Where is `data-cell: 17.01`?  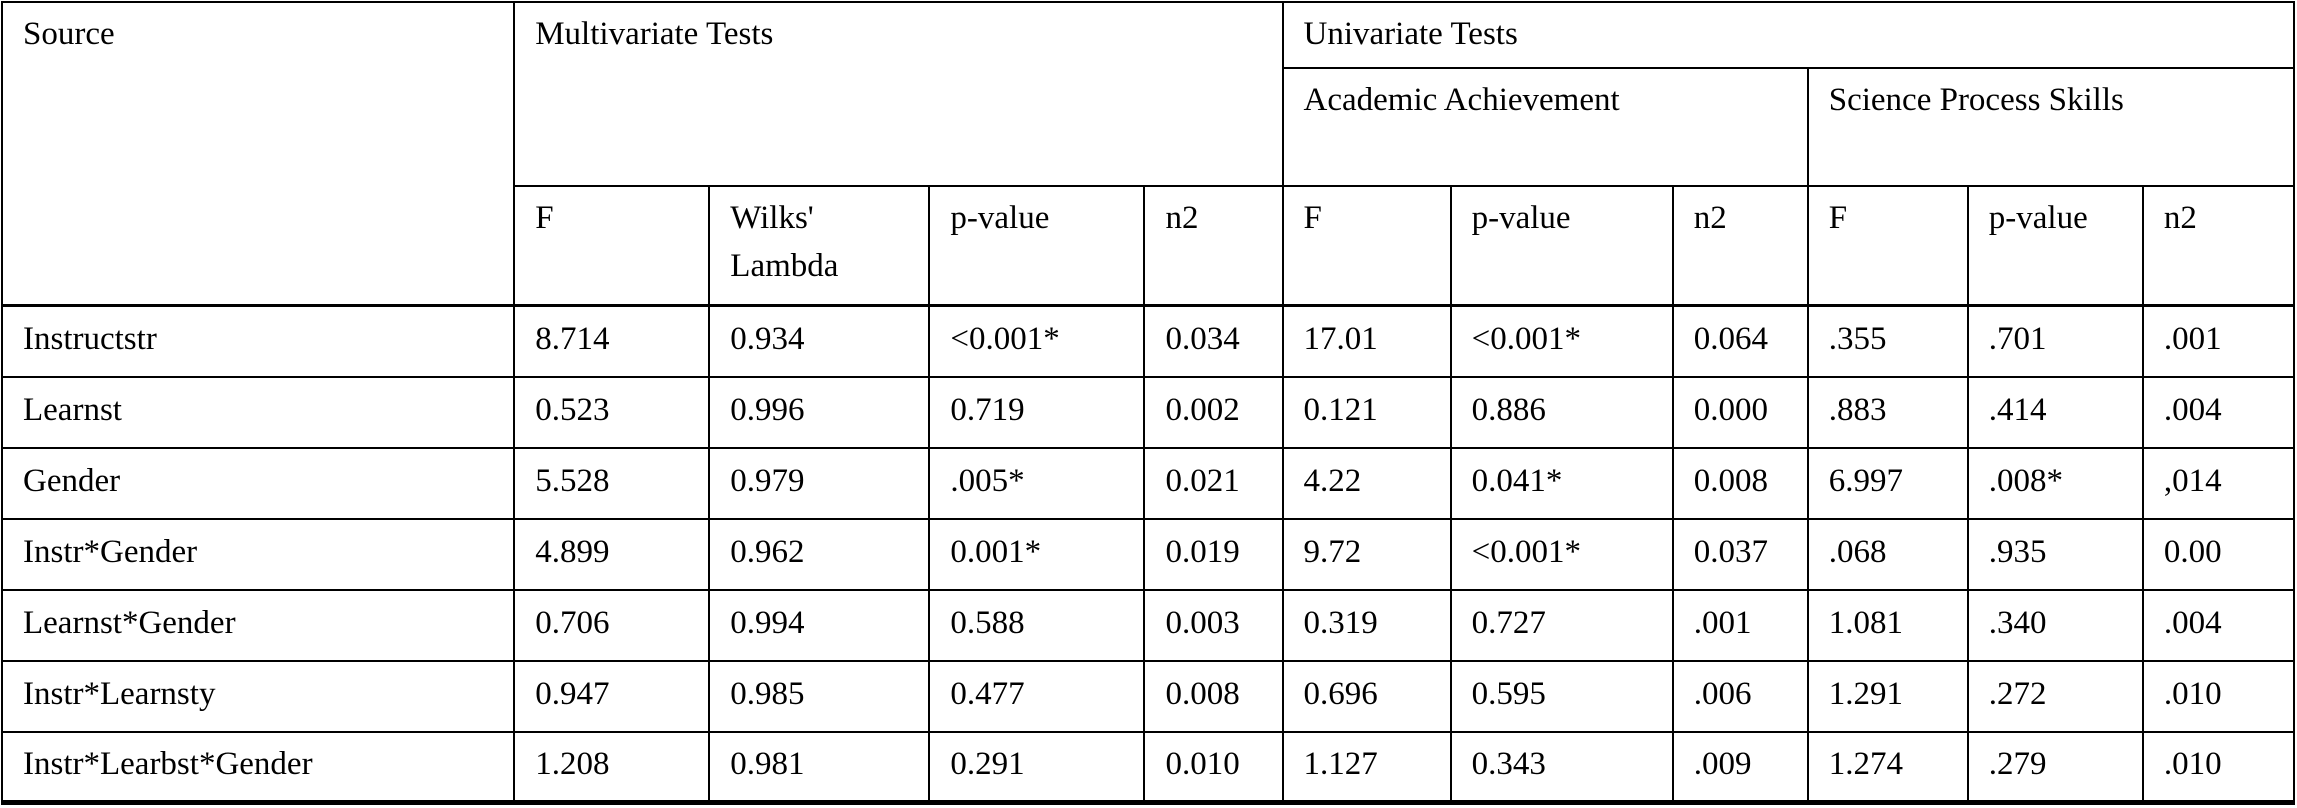
data-cell: 17.01 is located at coordinates (1366, 341).